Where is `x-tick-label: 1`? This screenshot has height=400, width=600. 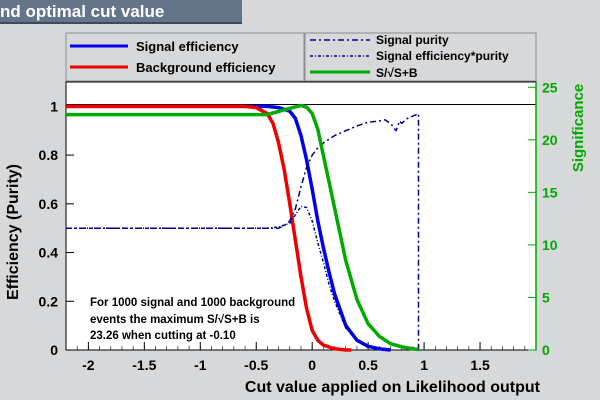 x-tick-label: 1 is located at coordinates (424, 365).